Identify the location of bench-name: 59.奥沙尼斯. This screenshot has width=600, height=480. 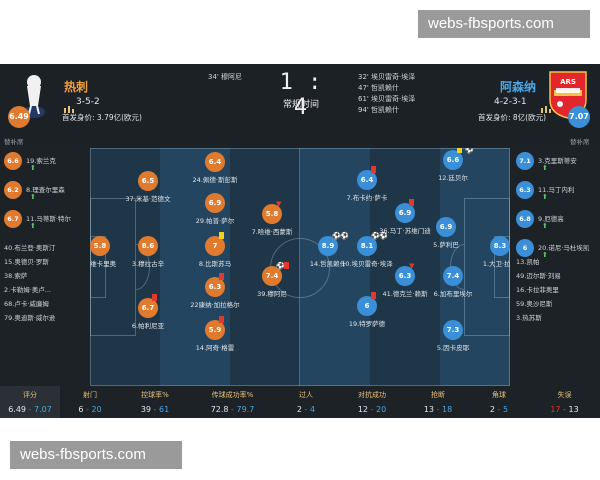
(534, 304).